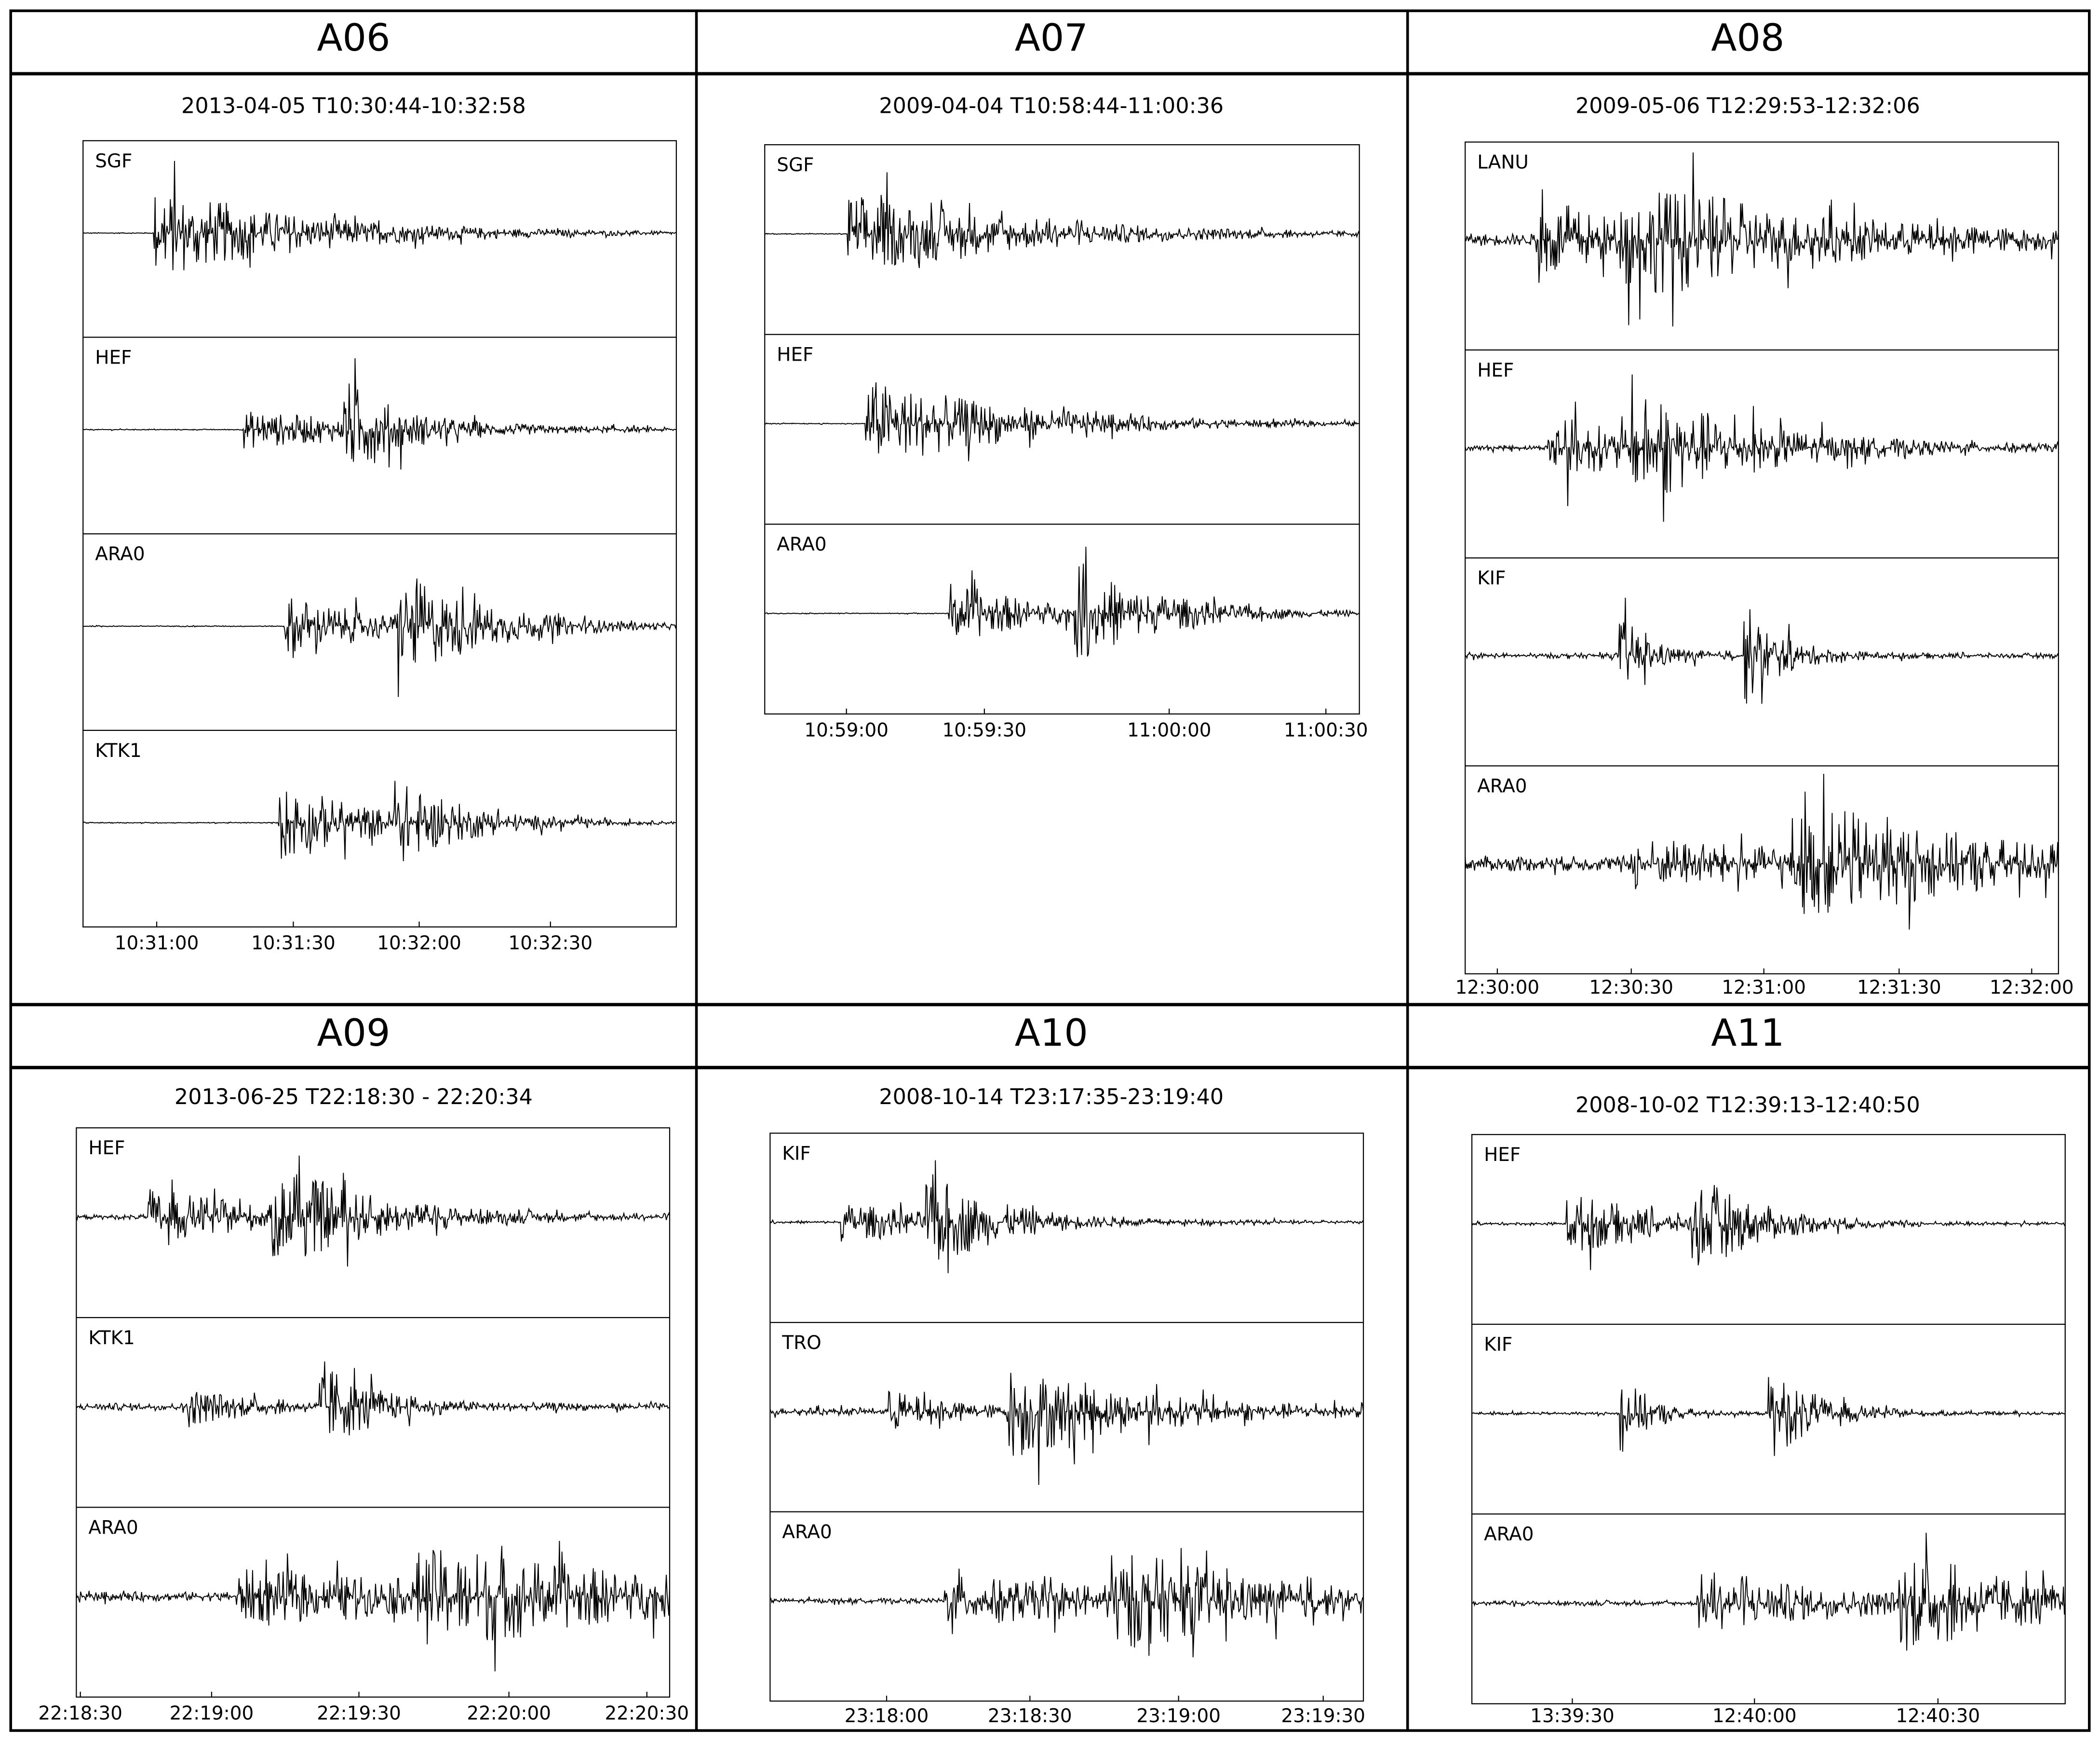 This screenshot has width=2100, height=1740. Describe the element at coordinates (419, 943) in the screenshot. I see `tick-label: 10:32:00` at that location.